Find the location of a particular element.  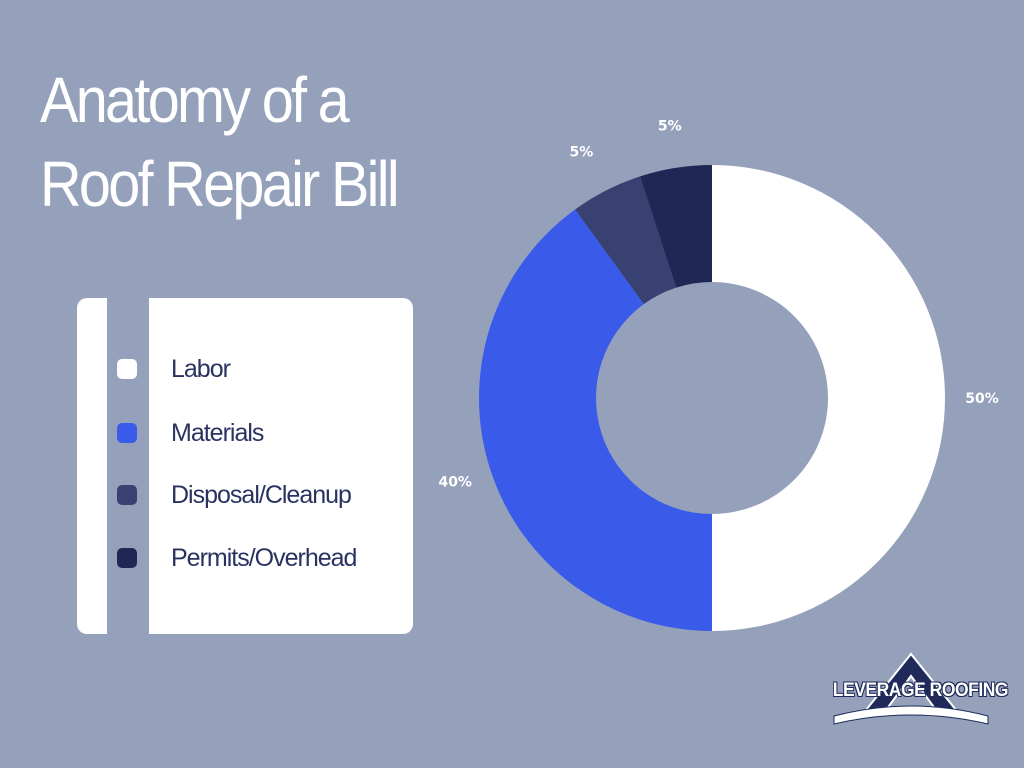

legend-item-permits: Permits/Overhead is located at coordinates (237, 558).